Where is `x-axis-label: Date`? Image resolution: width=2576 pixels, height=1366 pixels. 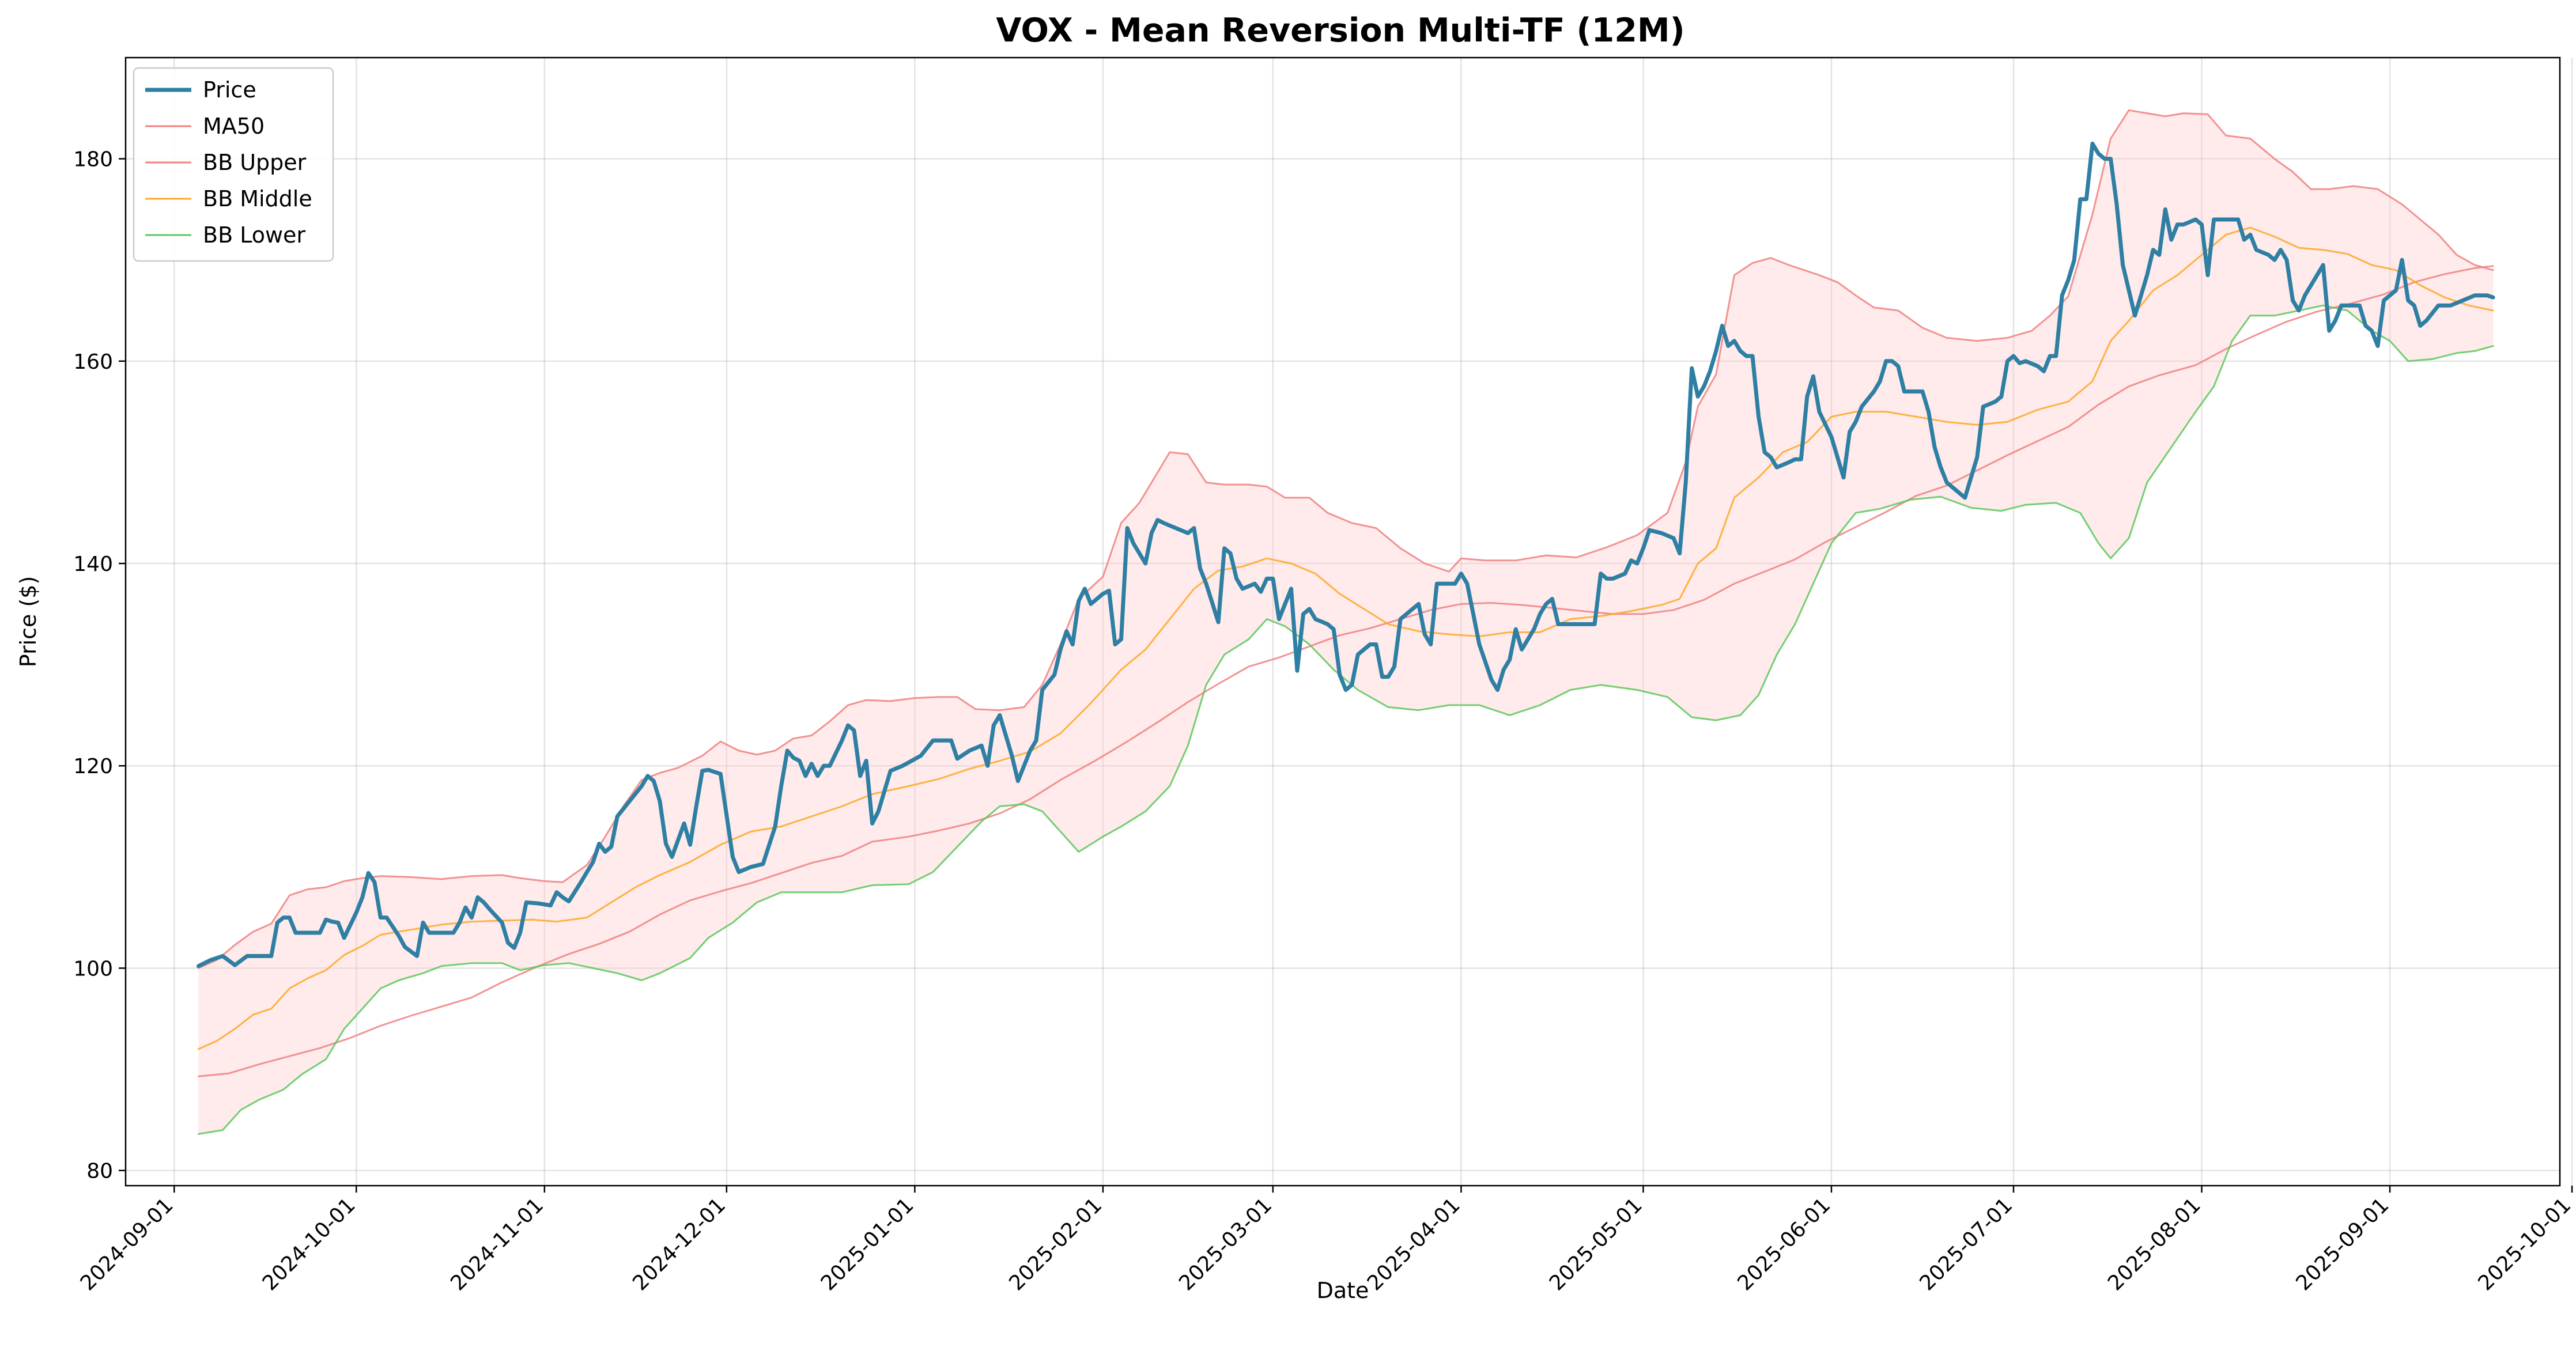 x-axis-label: Date is located at coordinates (1343, 1290).